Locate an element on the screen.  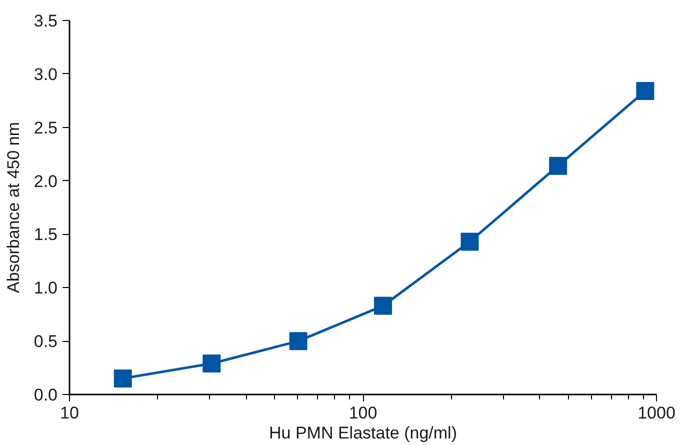
y-tick-label: 3.5 is located at coordinates (46, 21).